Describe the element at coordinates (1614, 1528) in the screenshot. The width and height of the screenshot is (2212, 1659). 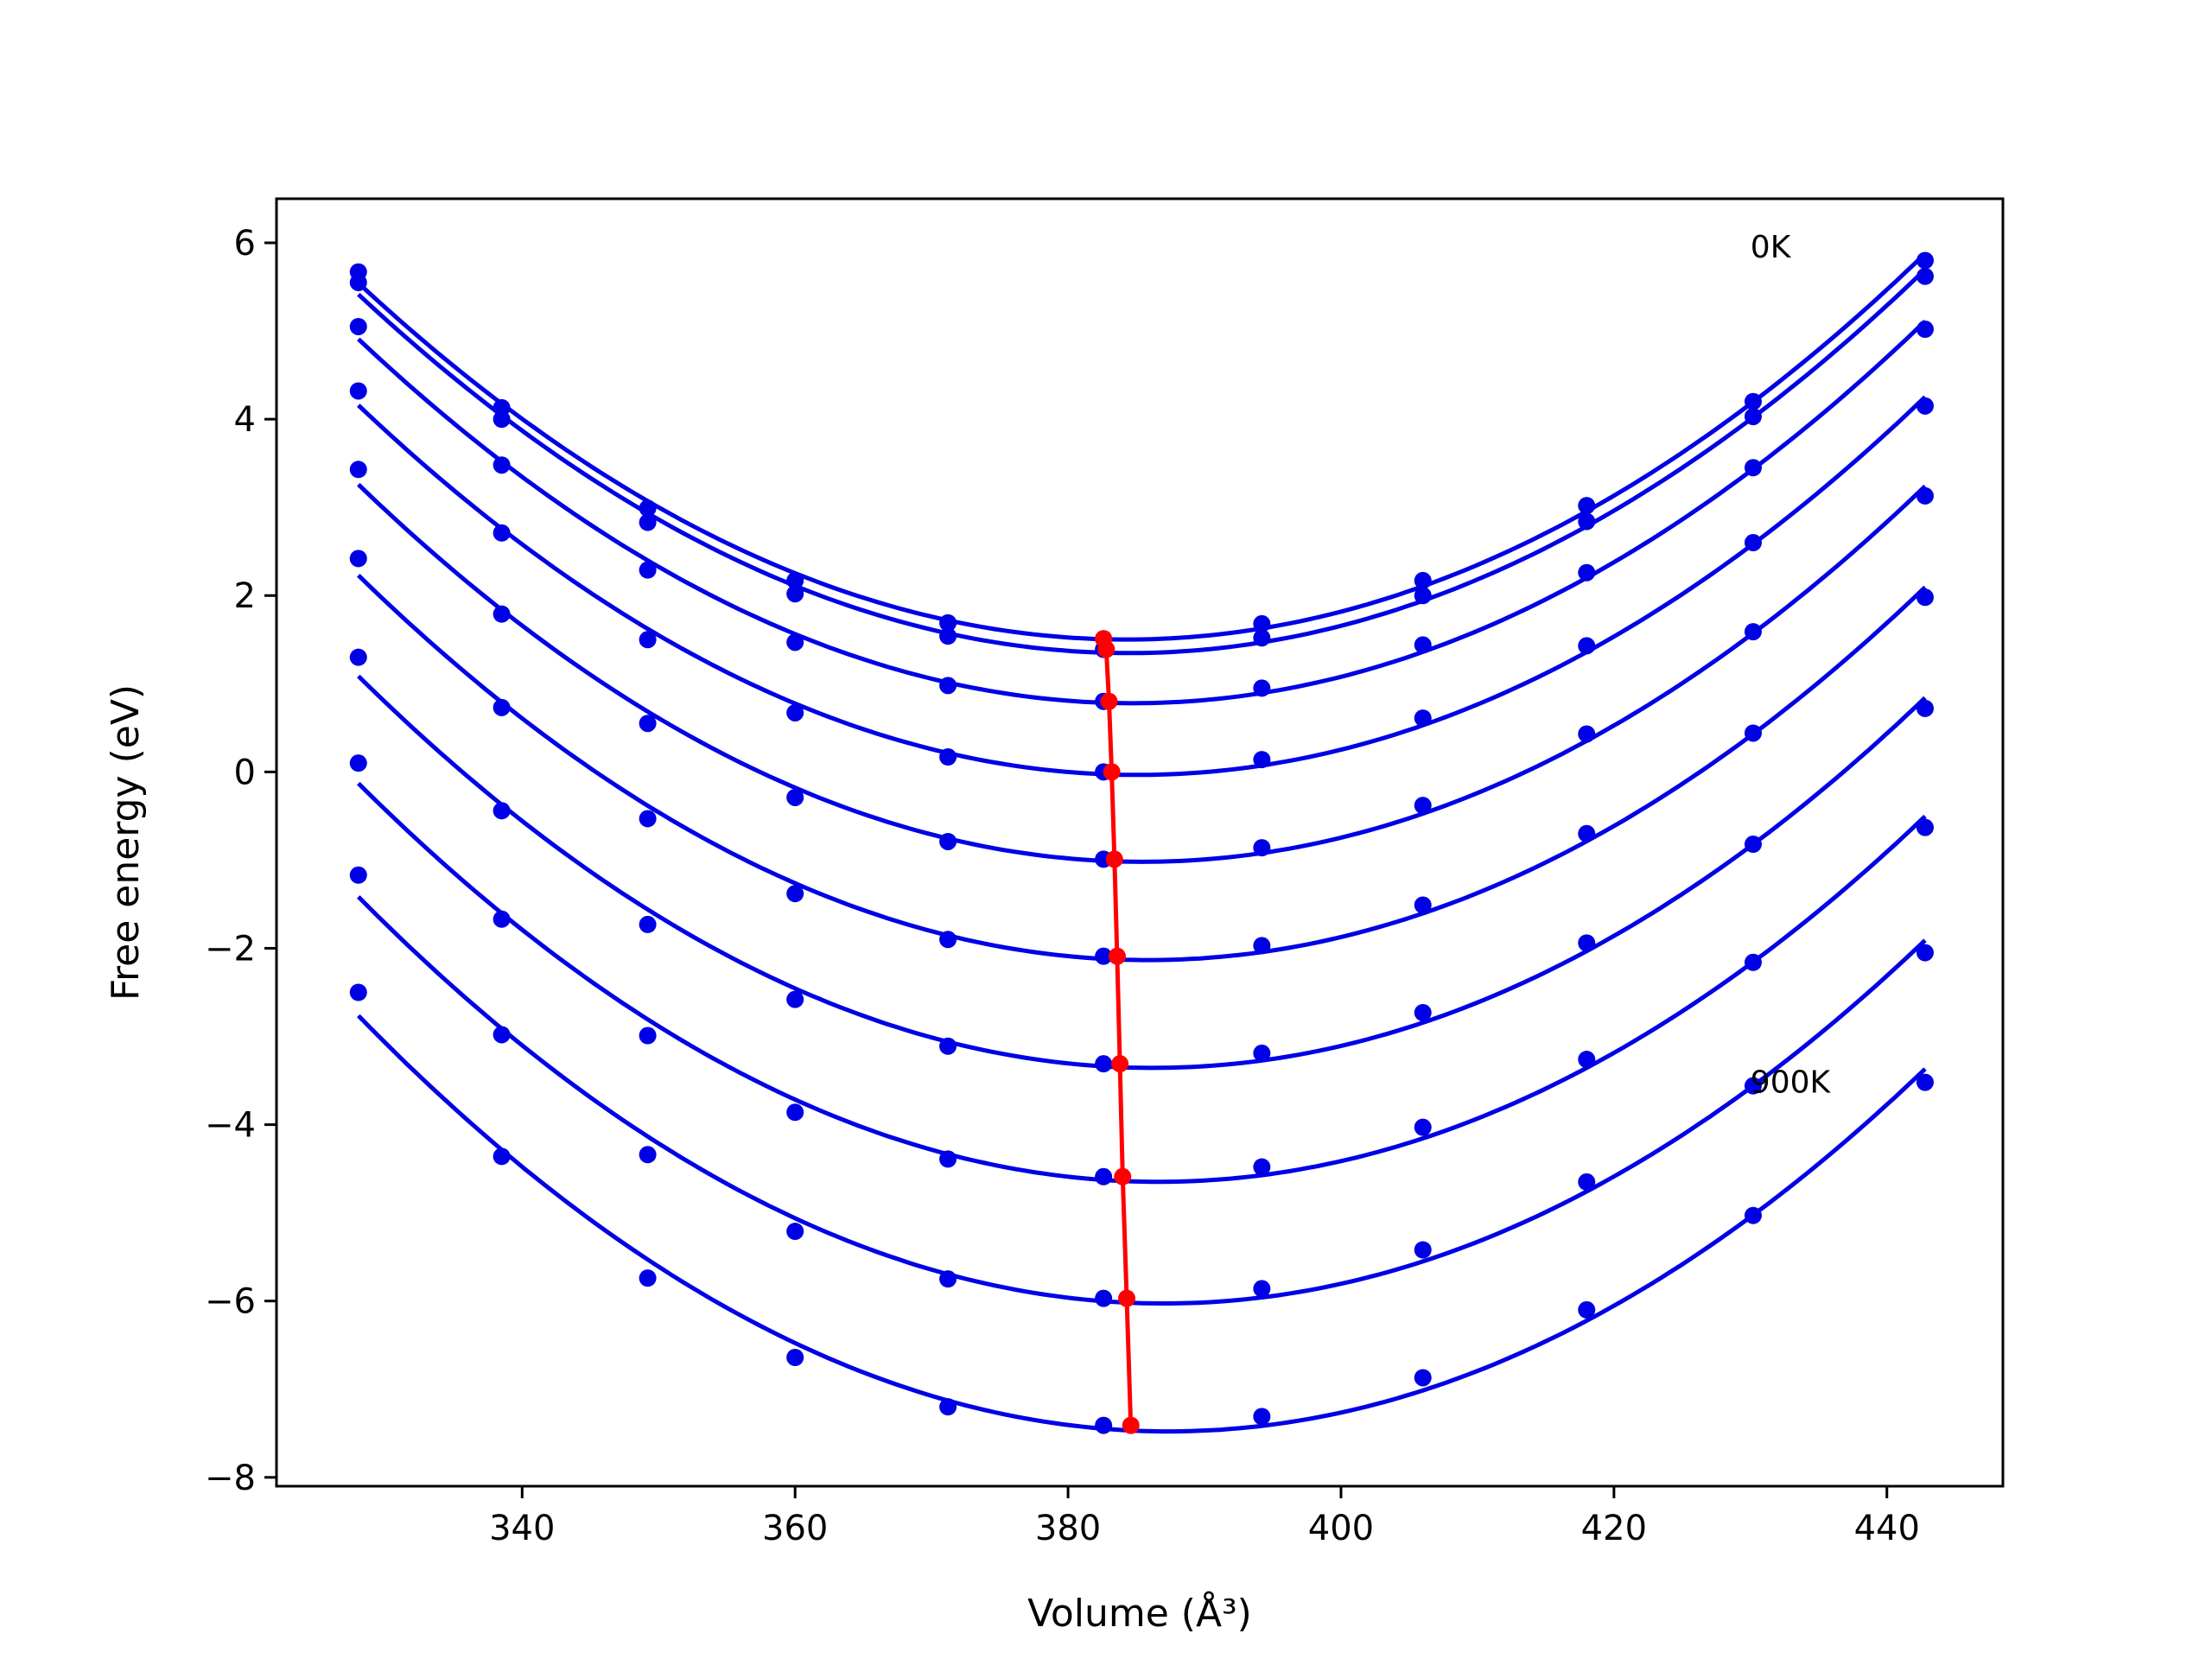
I see `x-tick-label: 420` at that location.